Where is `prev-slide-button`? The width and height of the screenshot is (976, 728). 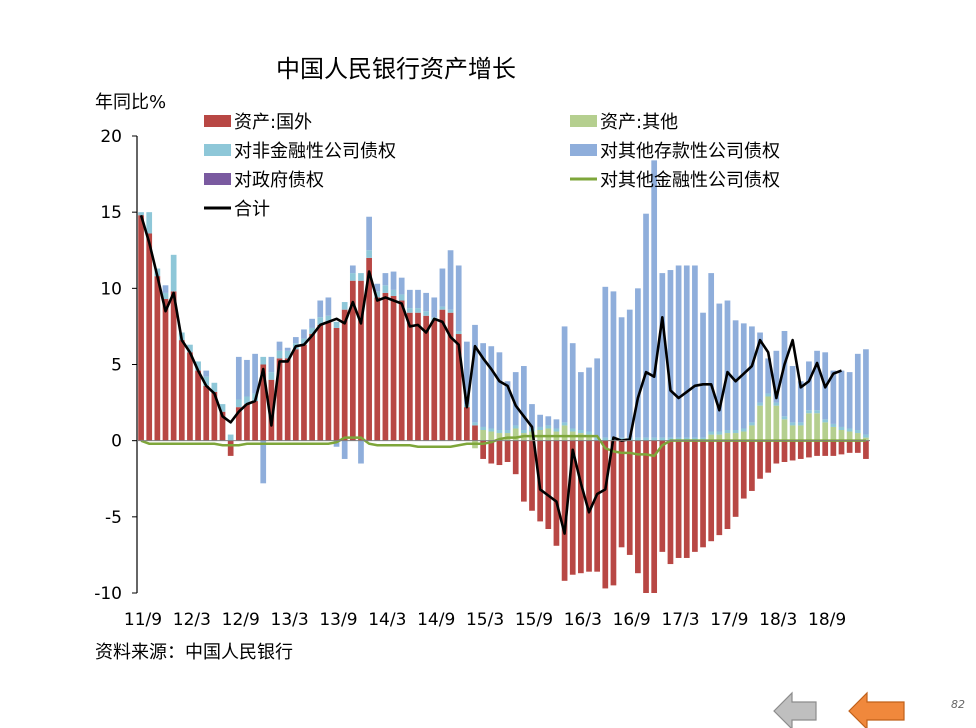
prev-slide-button is located at coordinates (795, 709).